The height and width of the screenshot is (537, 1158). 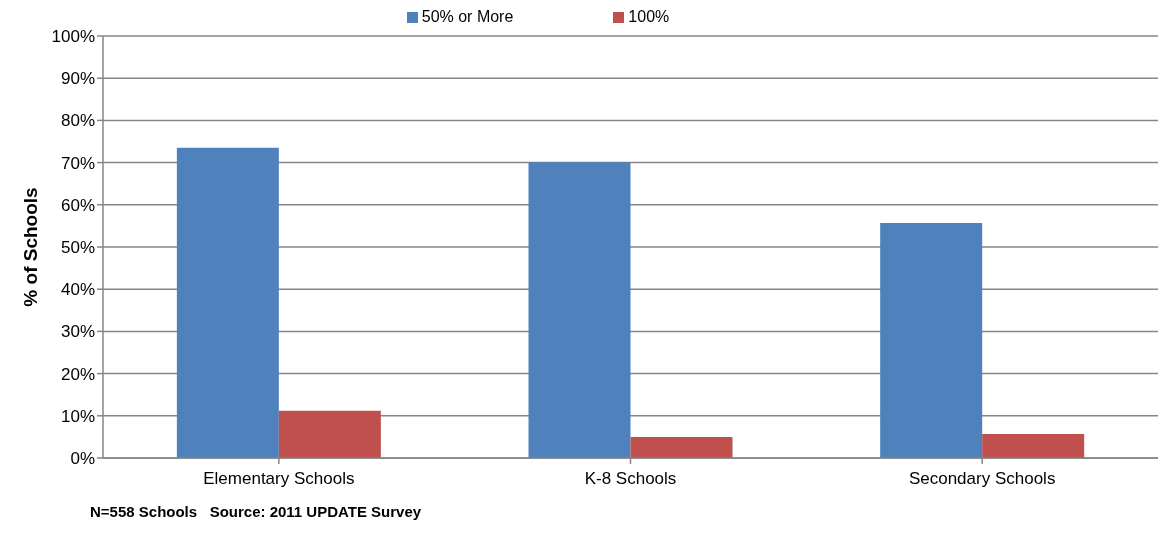 I want to click on y-tick-label: 80%, so click(x=77, y=121).